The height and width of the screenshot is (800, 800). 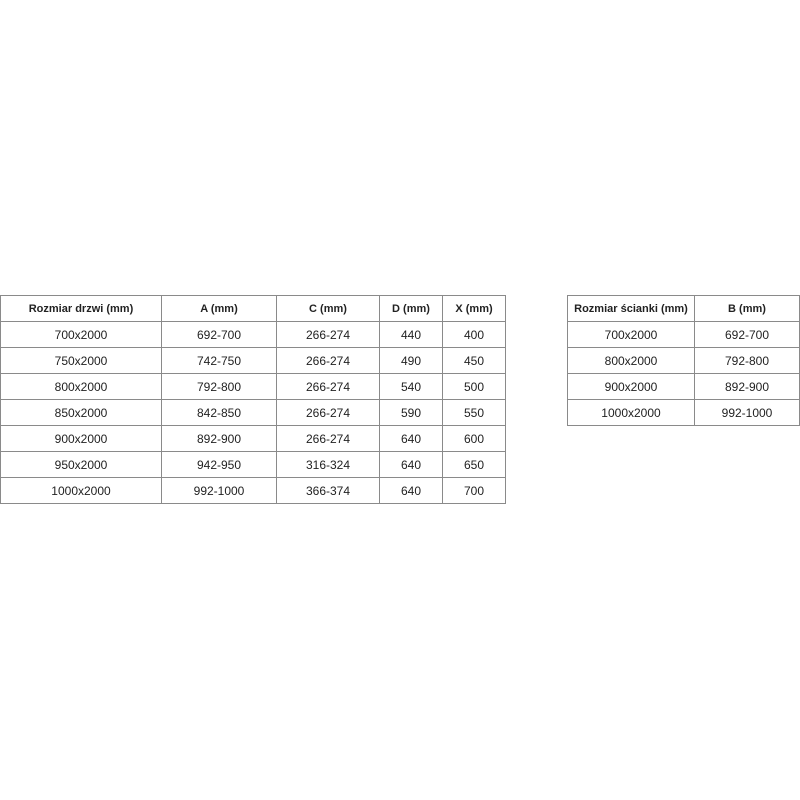 I want to click on table-header-row: Rozmiar ścianki (mm) B (mm), so click(x=683, y=308).